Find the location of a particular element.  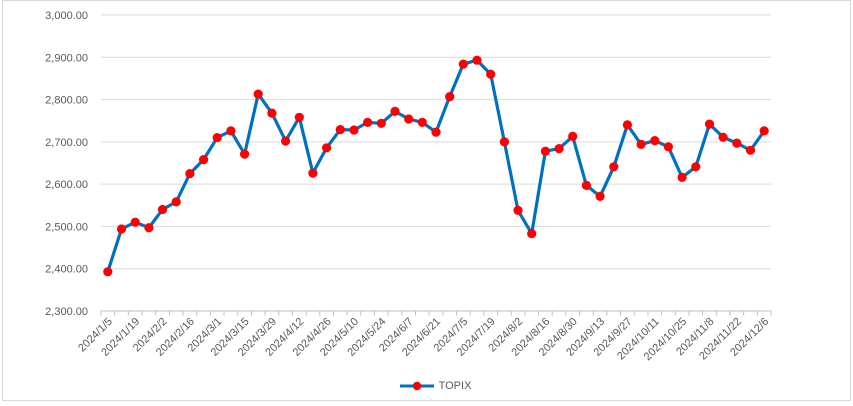

x-axis is located at coordinates (436, 313).